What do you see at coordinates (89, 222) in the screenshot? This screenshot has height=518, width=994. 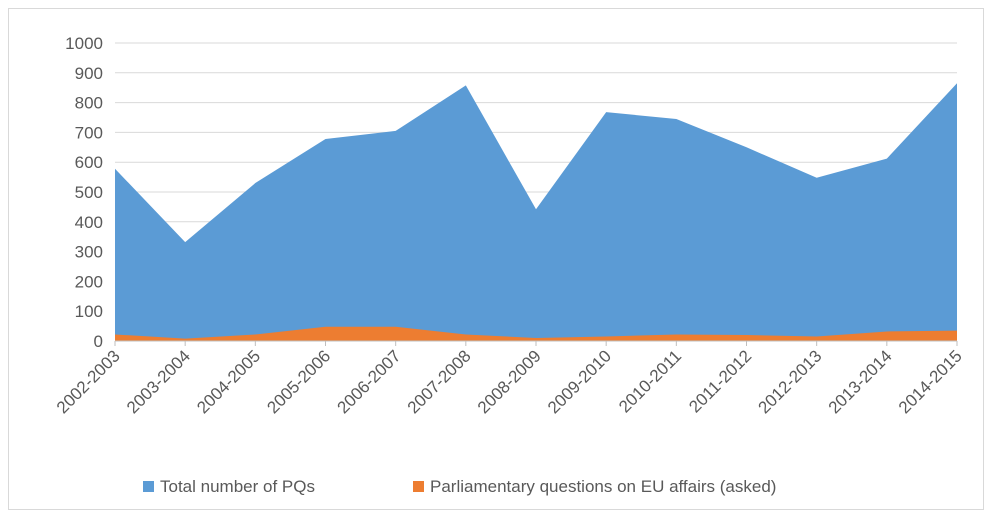 I see `y-tick-label: 400` at bounding box center [89, 222].